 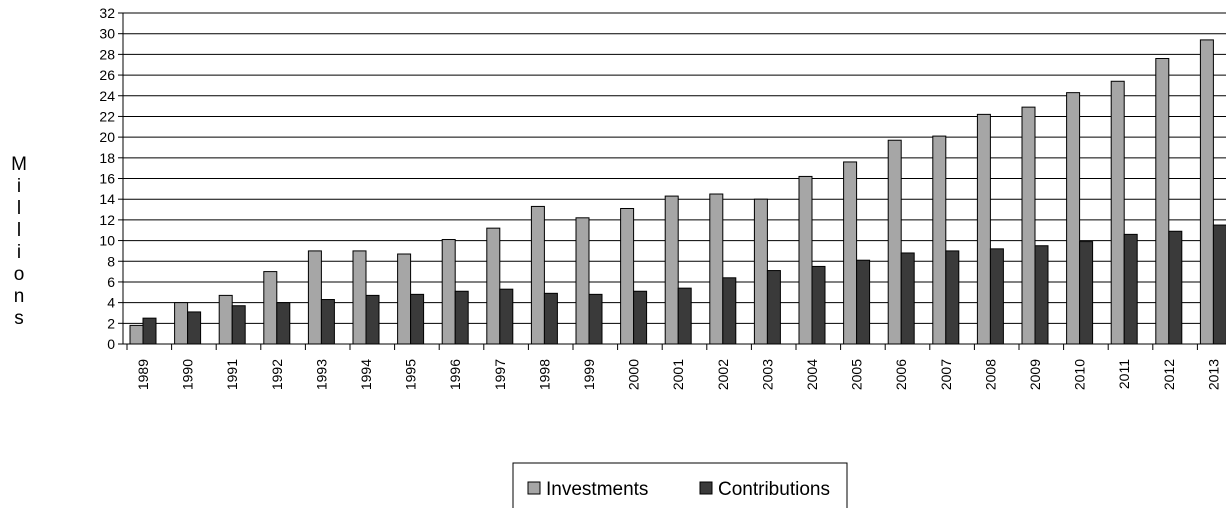 What do you see at coordinates (1080, 374) in the screenshot?
I see `x-tick-label: 2010` at bounding box center [1080, 374].